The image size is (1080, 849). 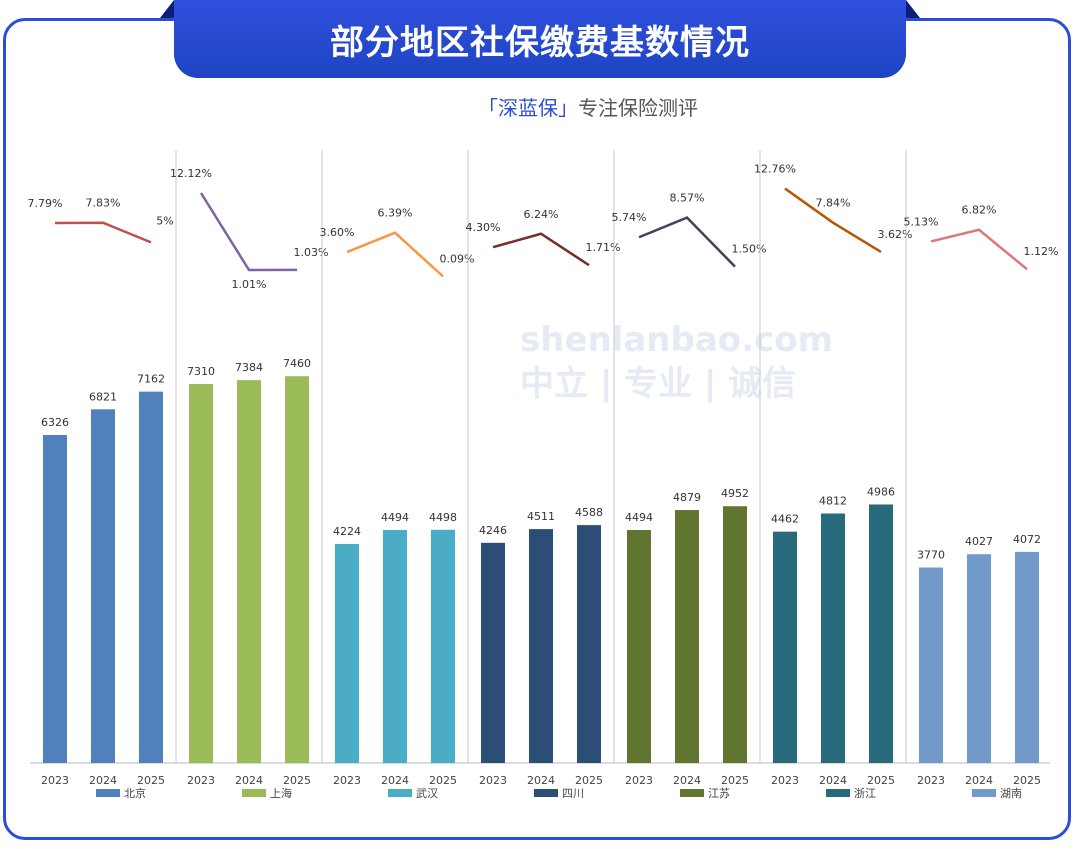 What do you see at coordinates (493, 652) in the screenshot?
I see `bar-四川-2023` at bounding box center [493, 652].